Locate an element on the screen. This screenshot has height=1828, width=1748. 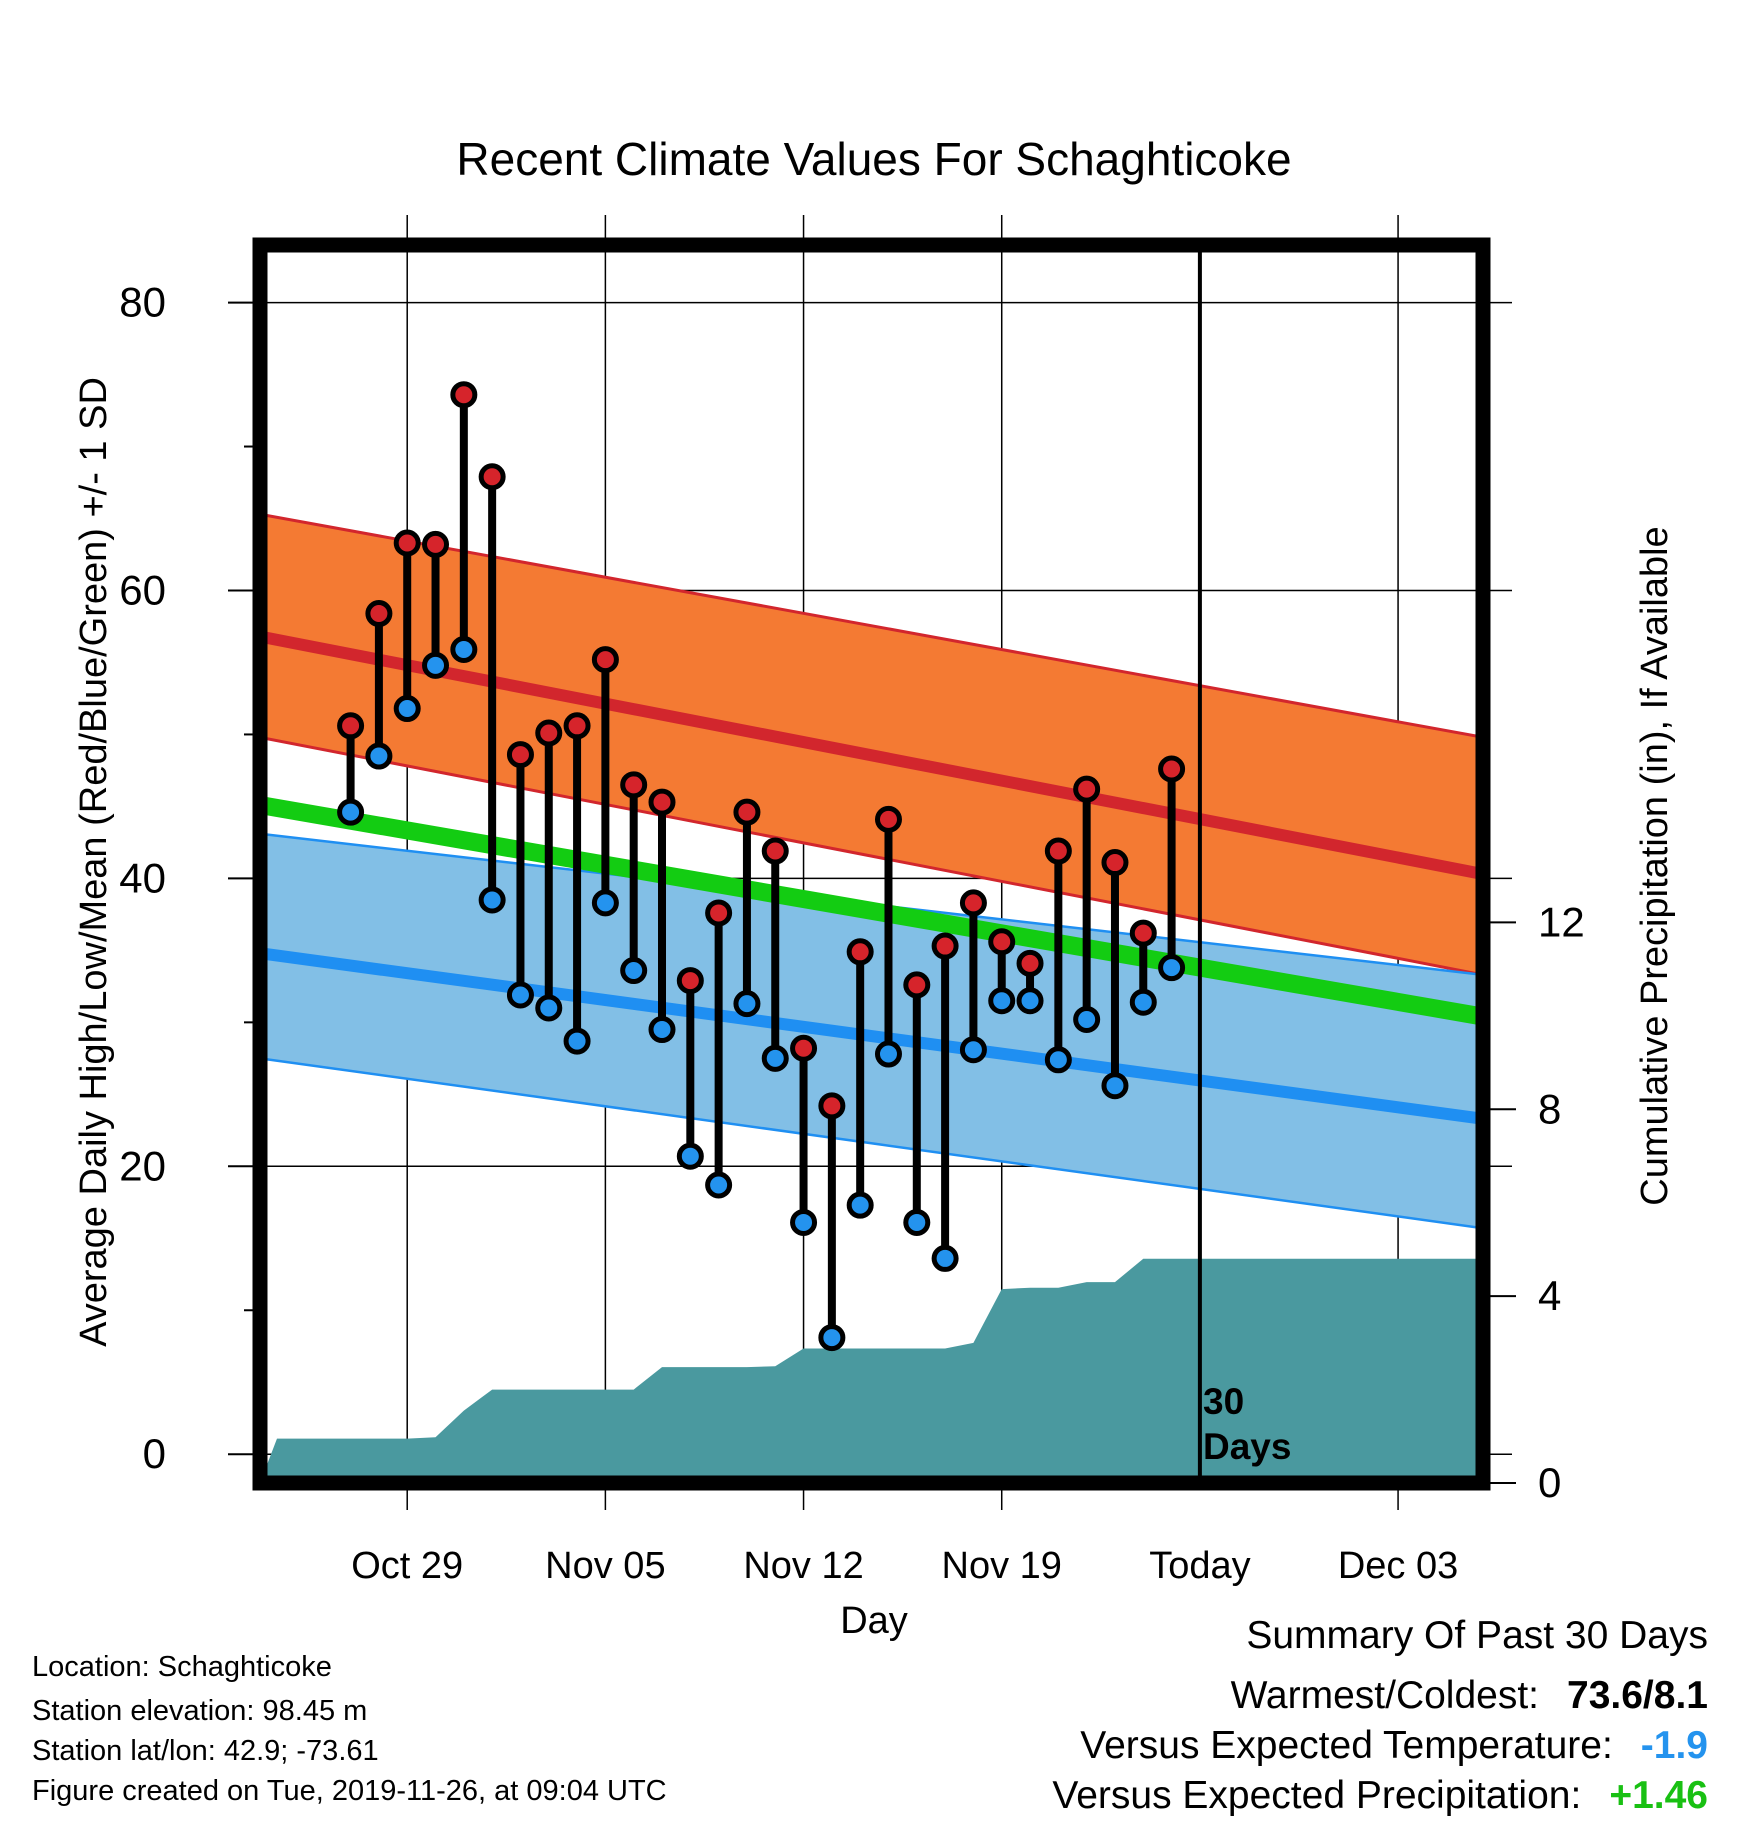
low-mean-line is located at coordinates (871, 1036).